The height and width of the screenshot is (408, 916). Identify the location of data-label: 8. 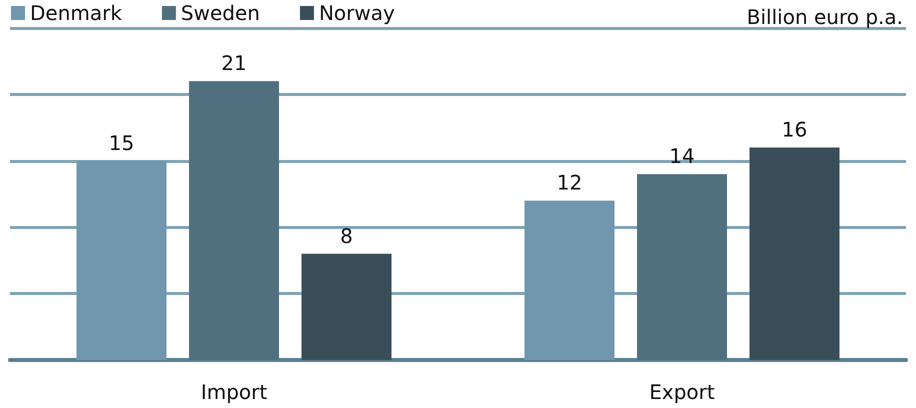
(346, 236).